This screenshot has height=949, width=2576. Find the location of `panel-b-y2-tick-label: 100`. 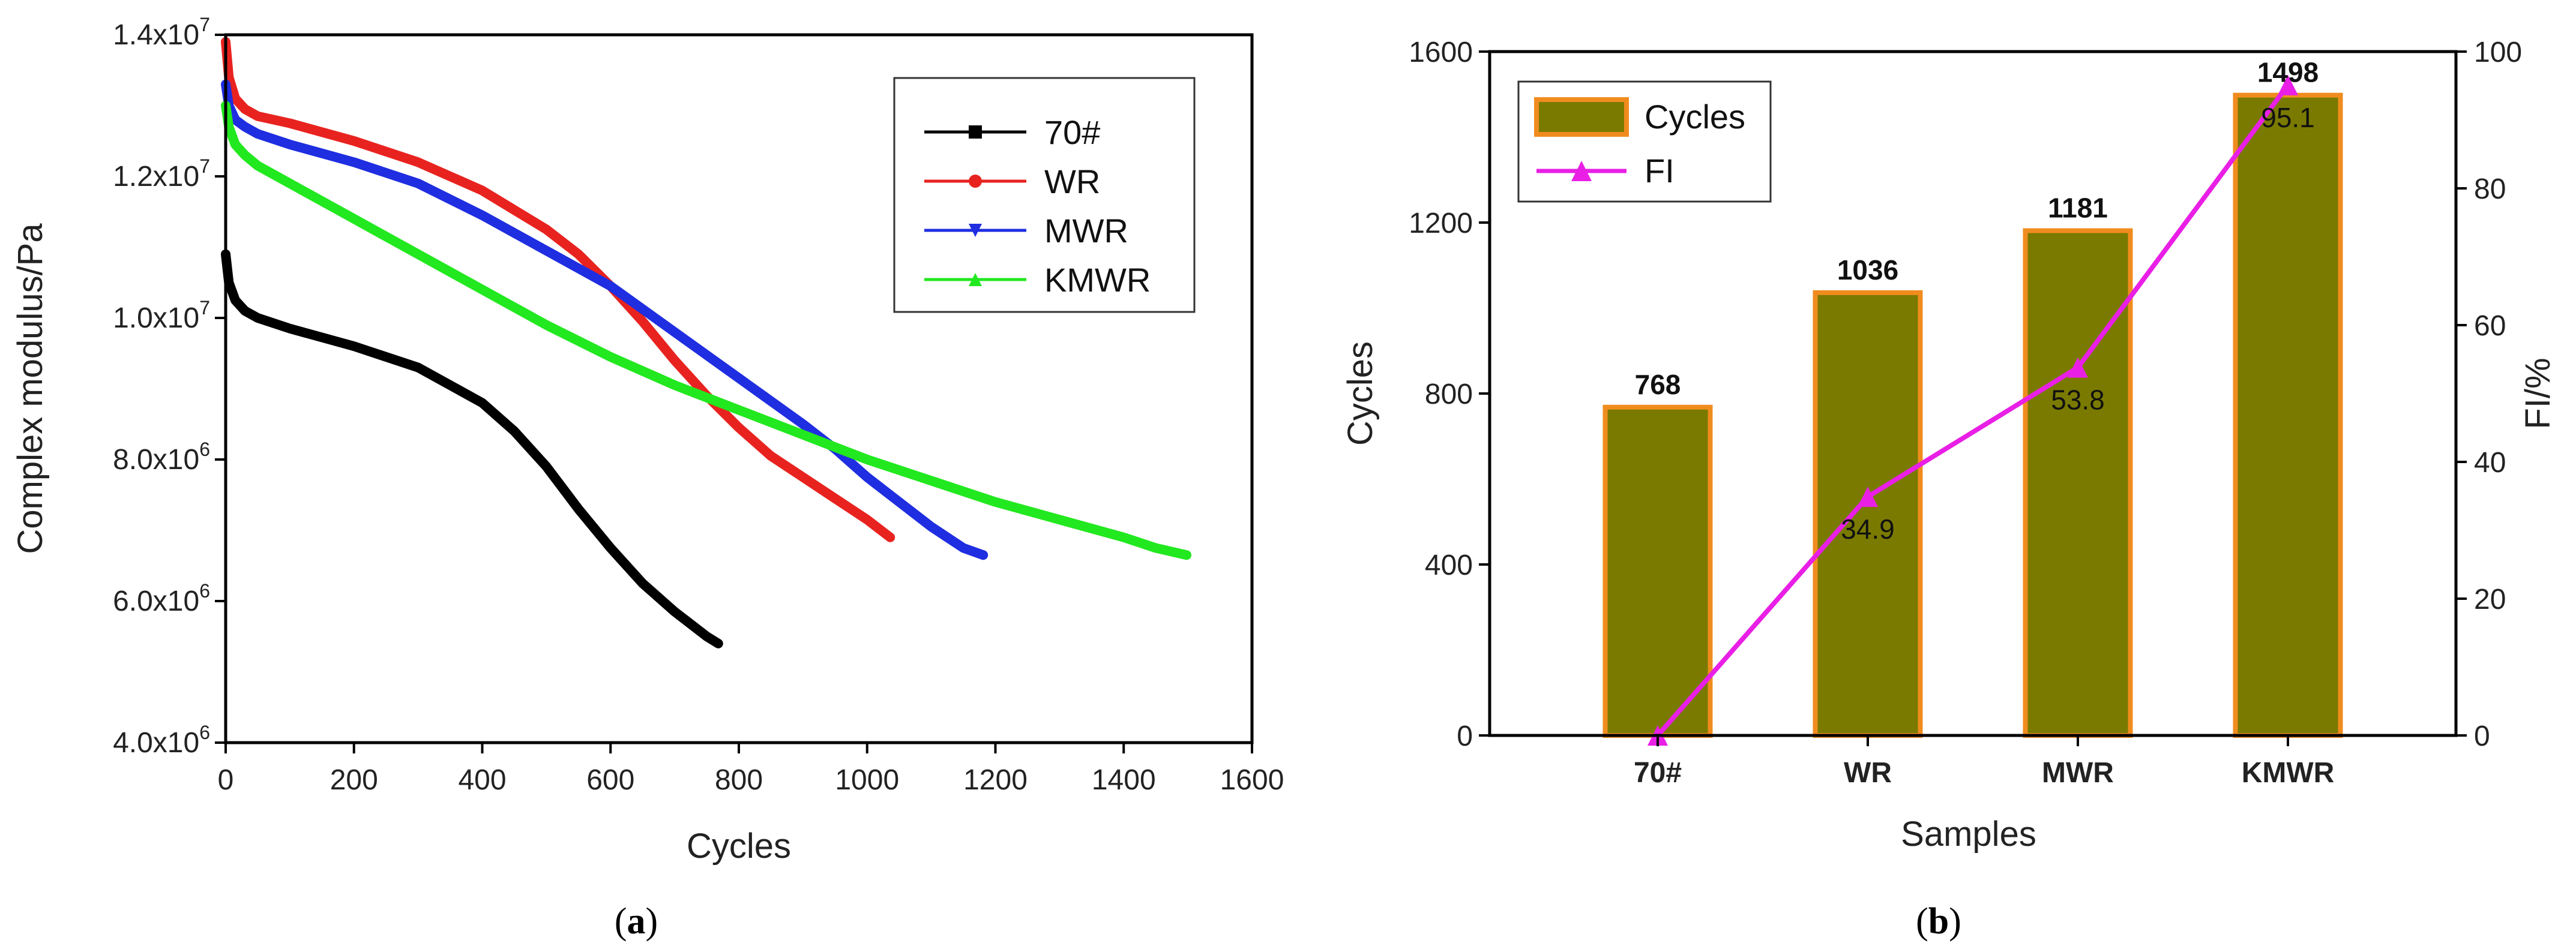

panel-b-y2-tick-label: 100 is located at coordinates (2498, 52).